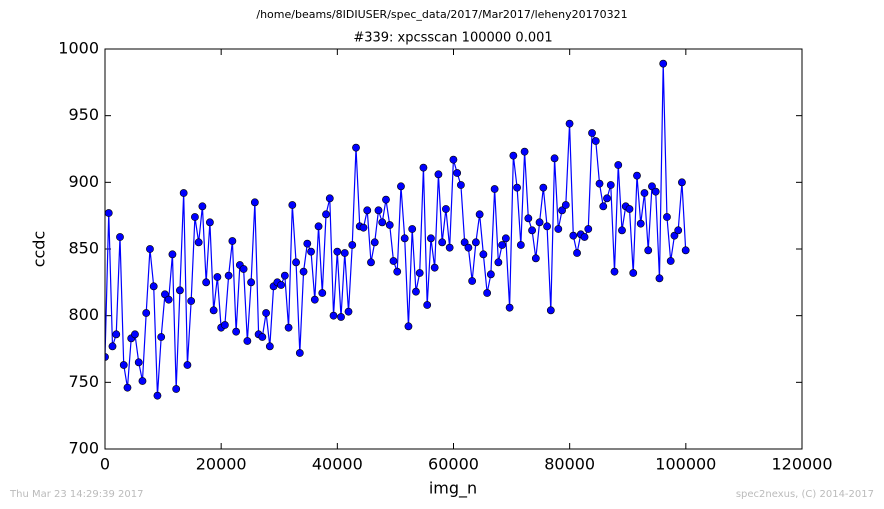  What do you see at coordinates (83, 114) in the screenshot?
I see `y-tick-label: 950` at bounding box center [83, 114].